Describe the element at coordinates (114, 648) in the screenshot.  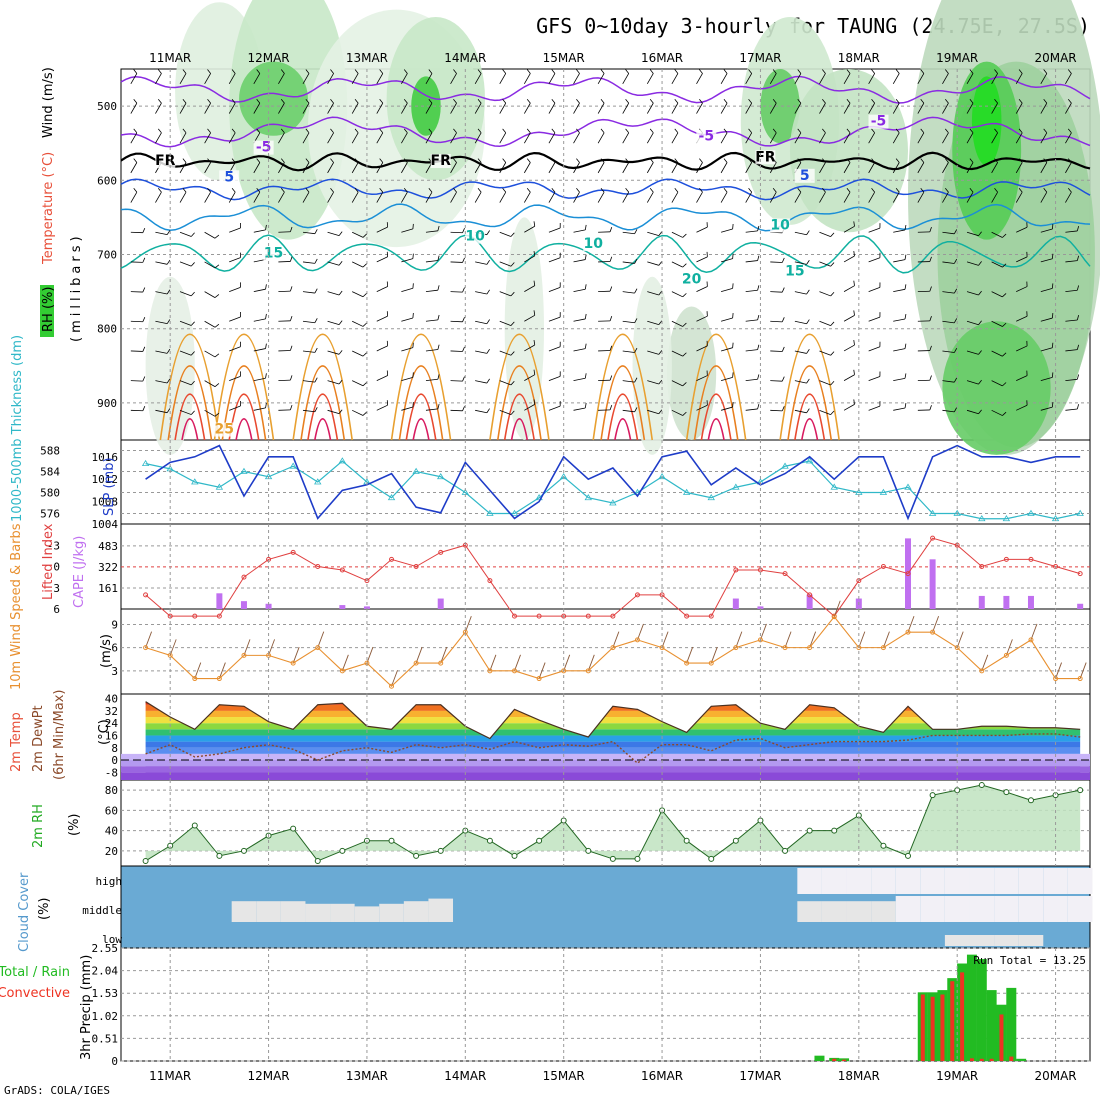
I see `wind-tick: 6` at that location.